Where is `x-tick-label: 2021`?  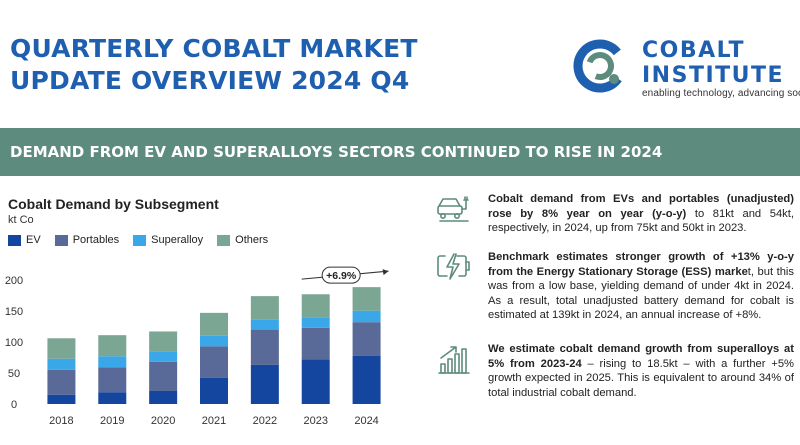 x-tick-label: 2021 is located at coordinates (214, 421).